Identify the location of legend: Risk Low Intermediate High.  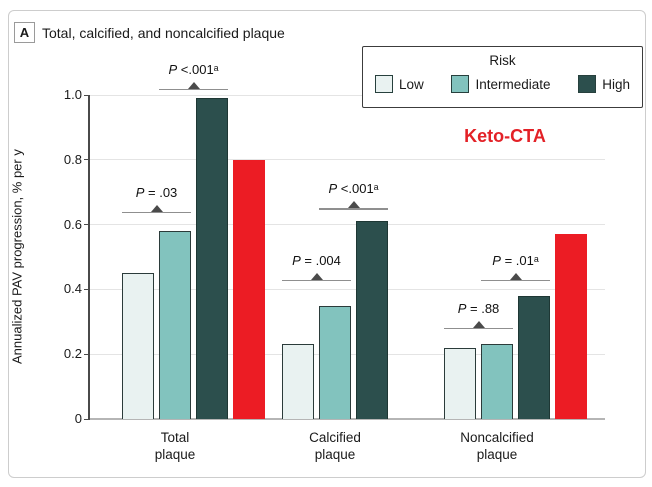
(502, 77).